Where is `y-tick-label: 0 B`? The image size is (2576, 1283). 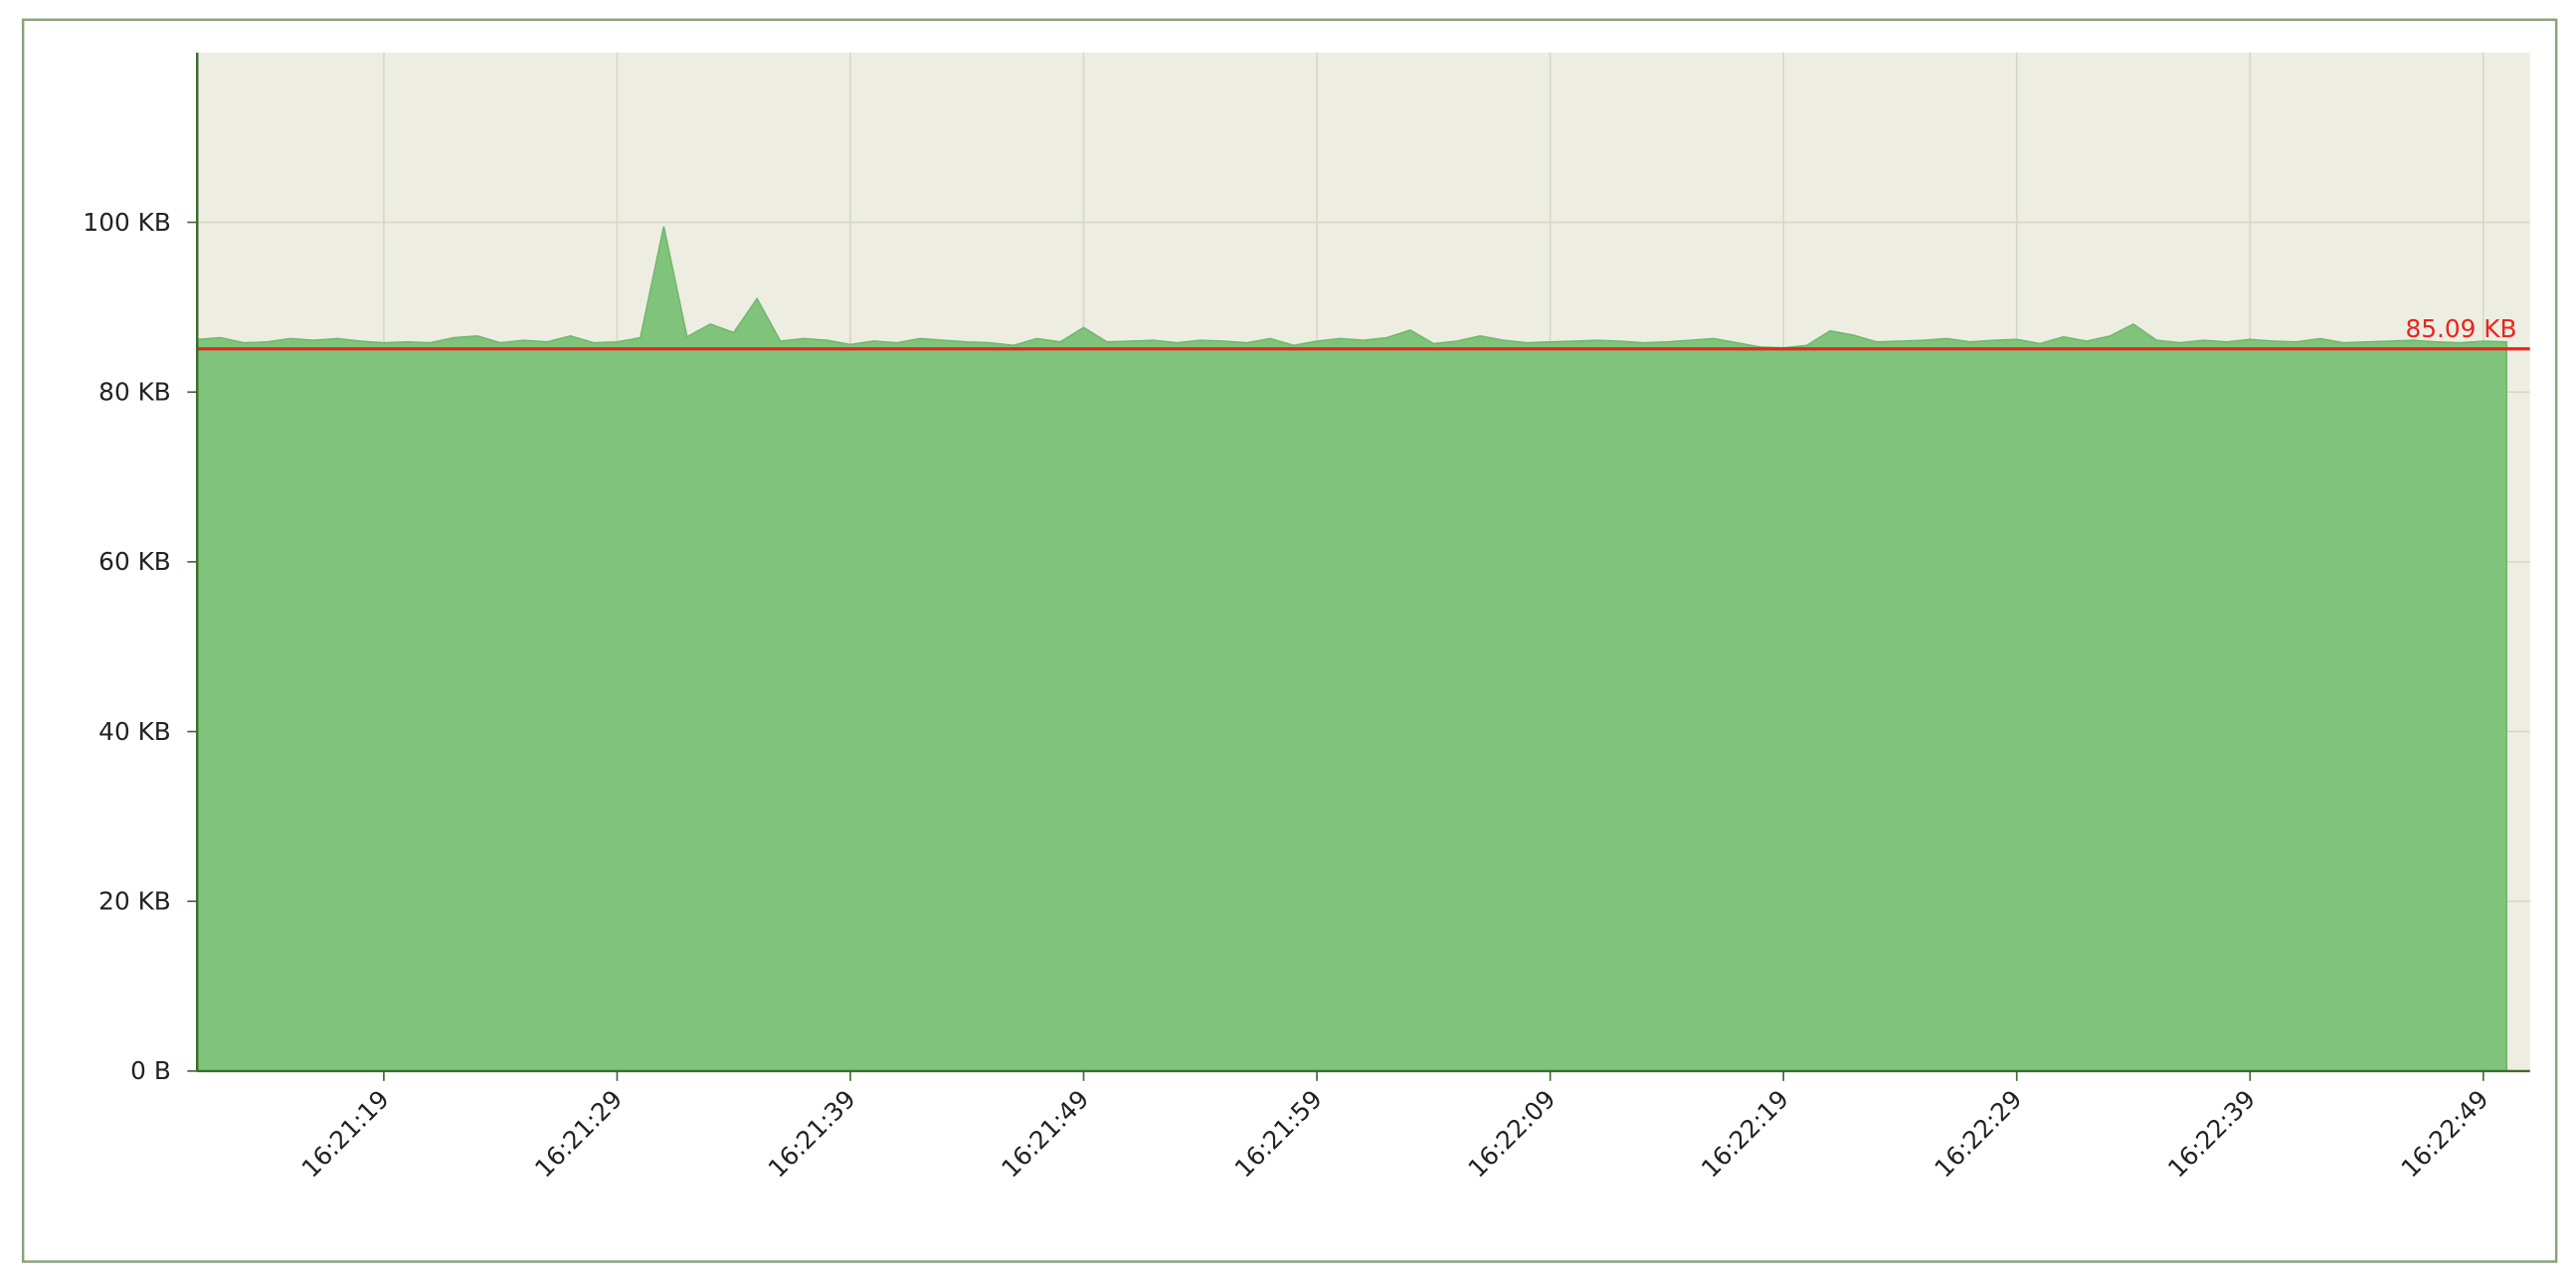 y-tick-label: 0 B is located at coordinates (150, 1070).